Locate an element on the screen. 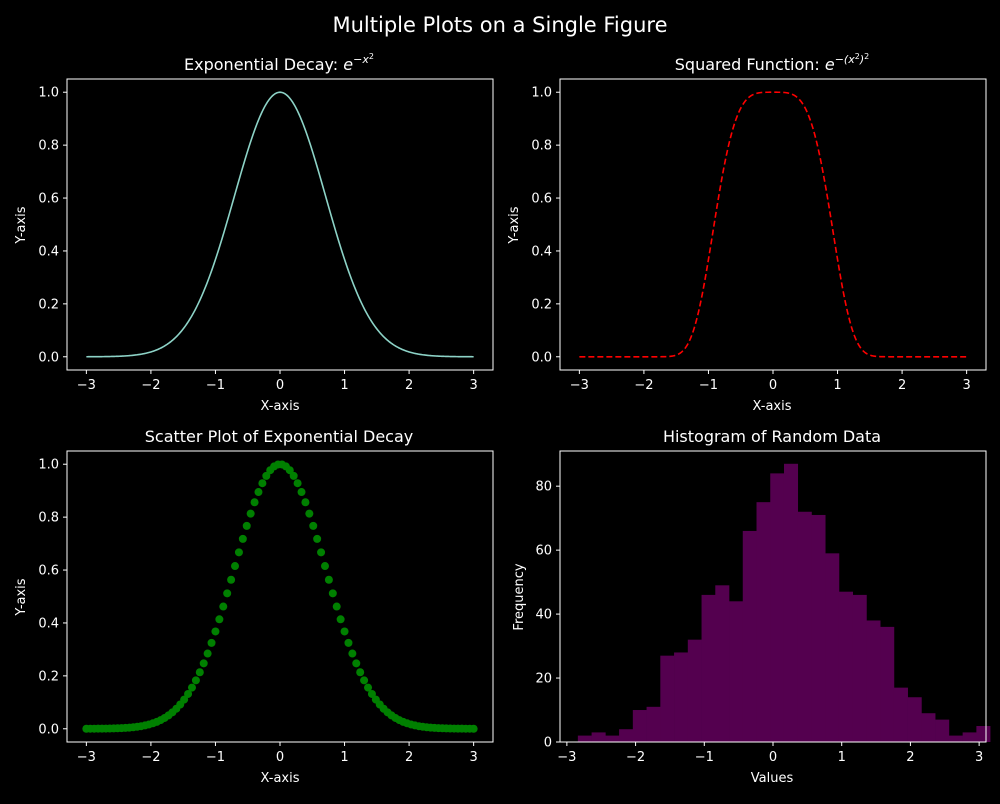 This screenshot has height=804, width=1000. x-axis-label: Values is located at coordinates (772, 778).